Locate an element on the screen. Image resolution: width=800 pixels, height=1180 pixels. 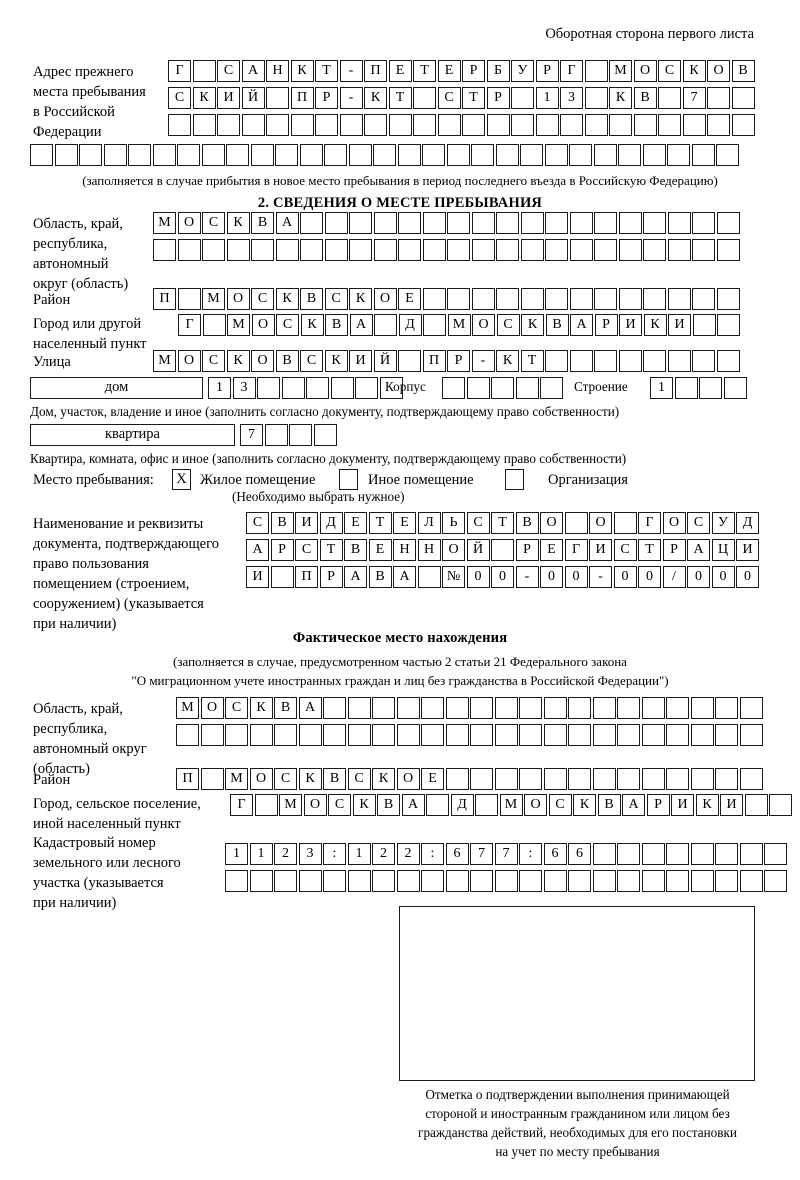
char-cell: 0 is located at coordinates (502, 577).